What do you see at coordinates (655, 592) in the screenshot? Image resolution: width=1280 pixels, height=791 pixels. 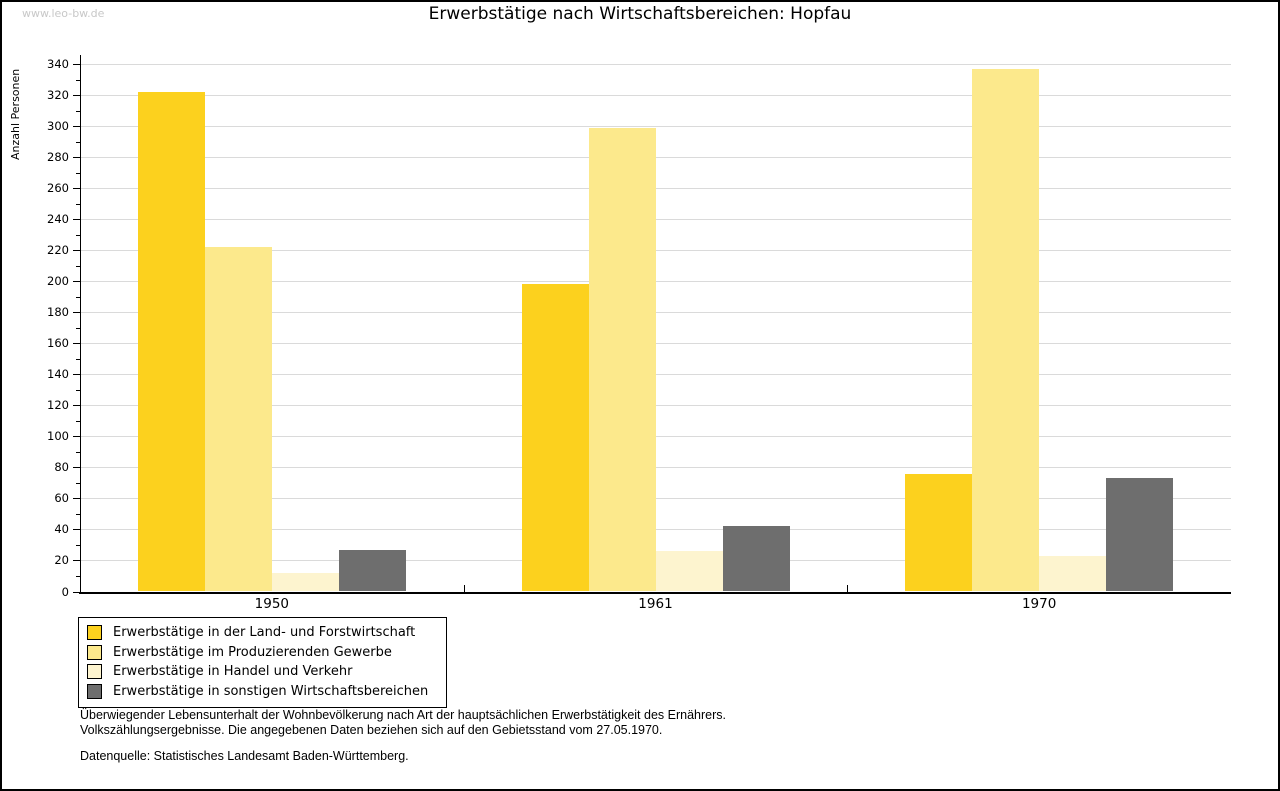 I see `x-axis-line` at bounding box center [655, 592].